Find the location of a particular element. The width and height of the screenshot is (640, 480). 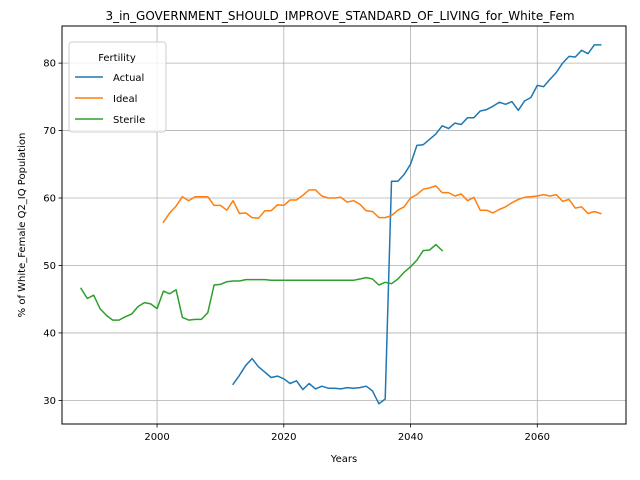

series-line-sterile is located at coordinates (261, 282).